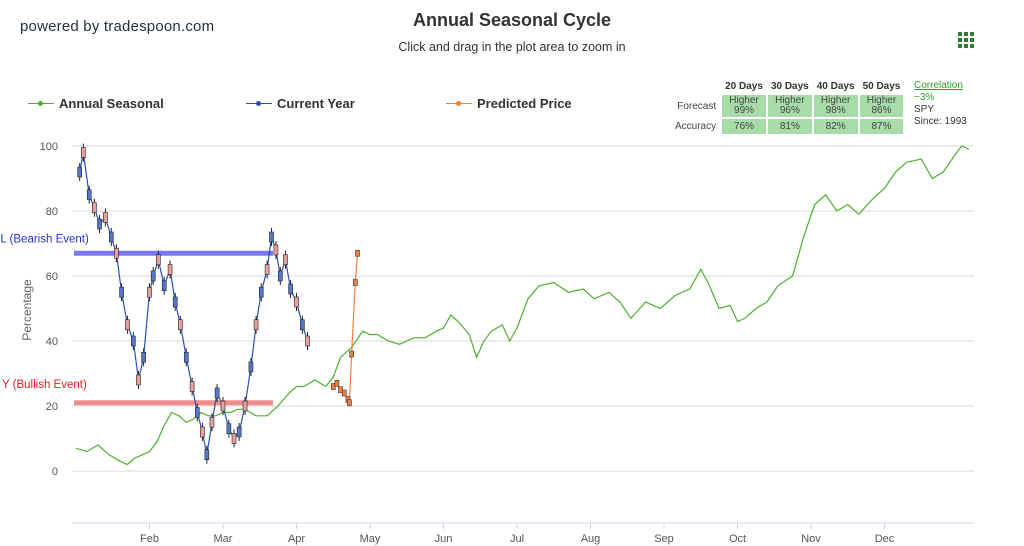 The height and width of the screenshot is (546, 1024). I want to click on accuracy-row-label: Accuracy, so click(696, 126).